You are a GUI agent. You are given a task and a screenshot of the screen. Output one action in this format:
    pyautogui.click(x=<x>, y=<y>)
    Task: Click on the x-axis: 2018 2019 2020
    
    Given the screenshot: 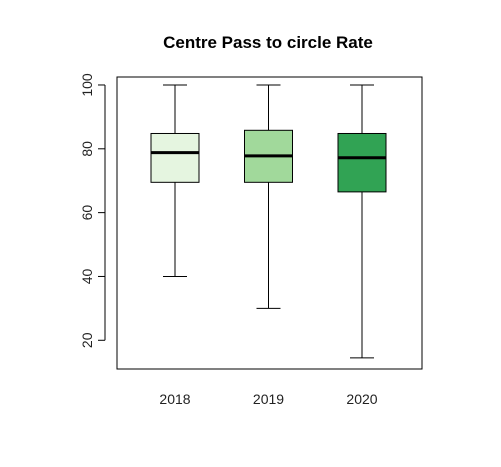 What is the action you would take?
    pyautogui.click(x=268, y=399)
    